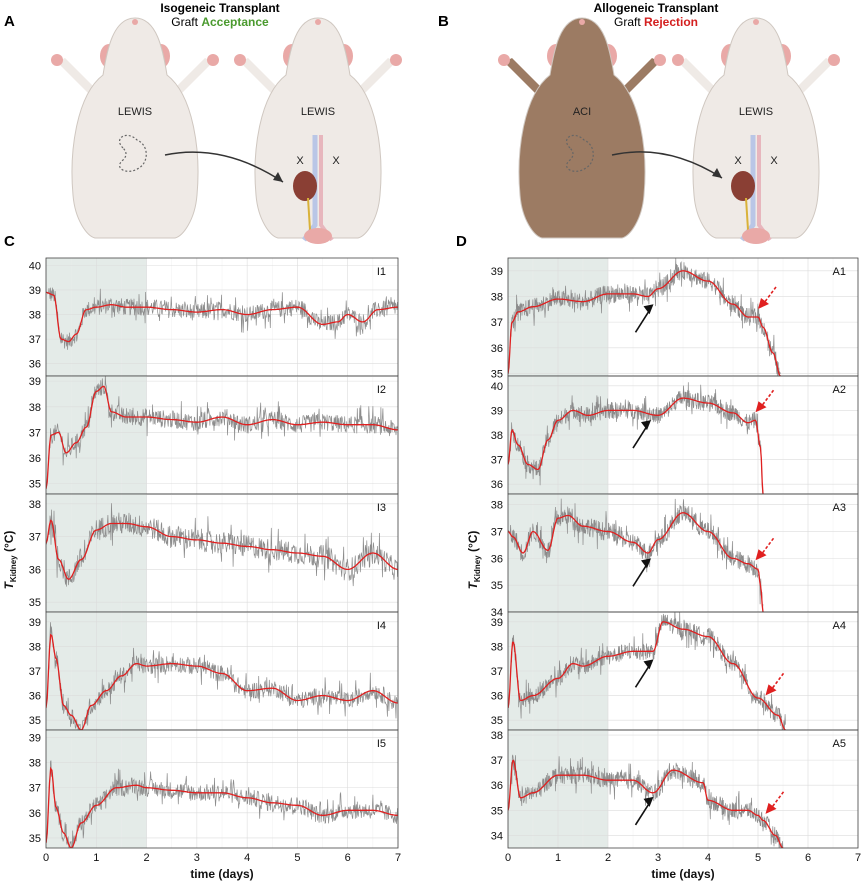 The width and height of the screenshot is (865, 883). I want to click on panel-letter-c: C, so click(9, 241).